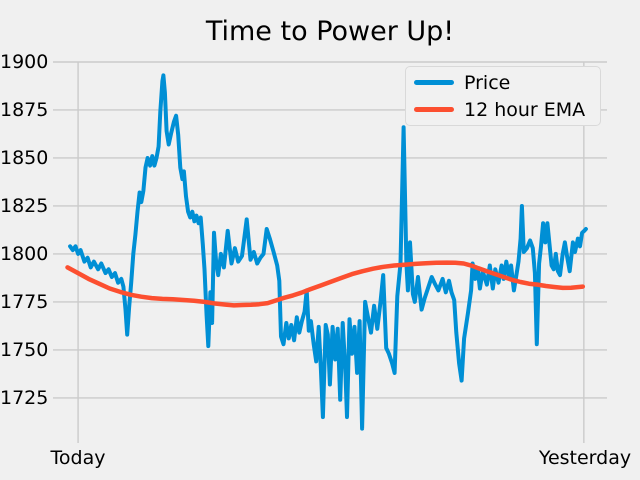 This screenshot has height=480, width=640. What do you see at coordinates (330, 31) in the screenshot?
I see `chart-title: Time to Power Up!` at bounding box center [330, 31].